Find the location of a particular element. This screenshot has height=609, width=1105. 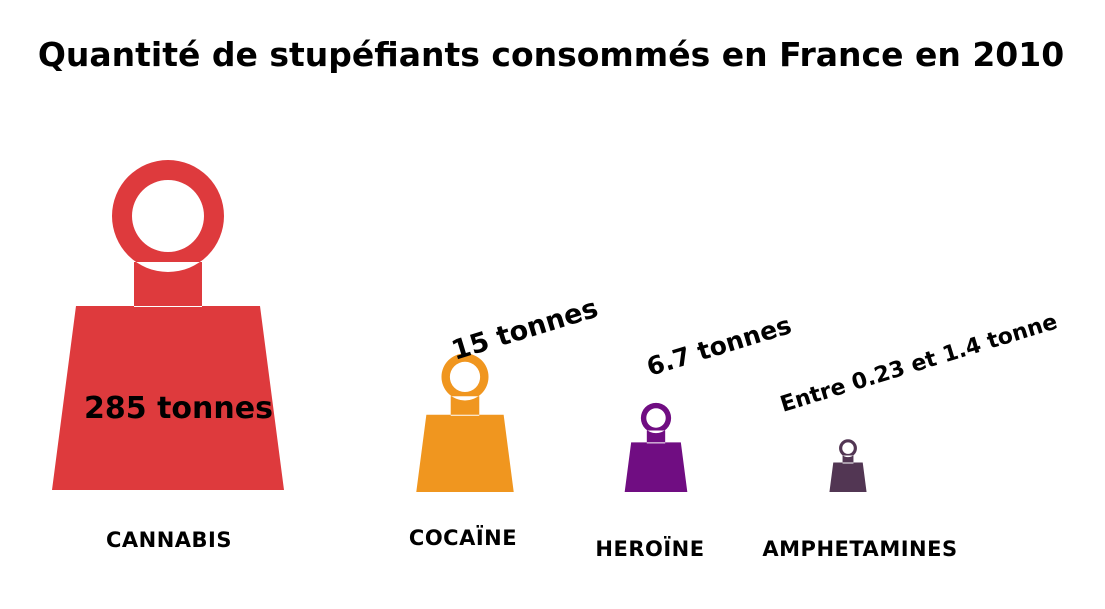

value-label-cannabis: 285 tonnes is located at coordinates (178, 408).